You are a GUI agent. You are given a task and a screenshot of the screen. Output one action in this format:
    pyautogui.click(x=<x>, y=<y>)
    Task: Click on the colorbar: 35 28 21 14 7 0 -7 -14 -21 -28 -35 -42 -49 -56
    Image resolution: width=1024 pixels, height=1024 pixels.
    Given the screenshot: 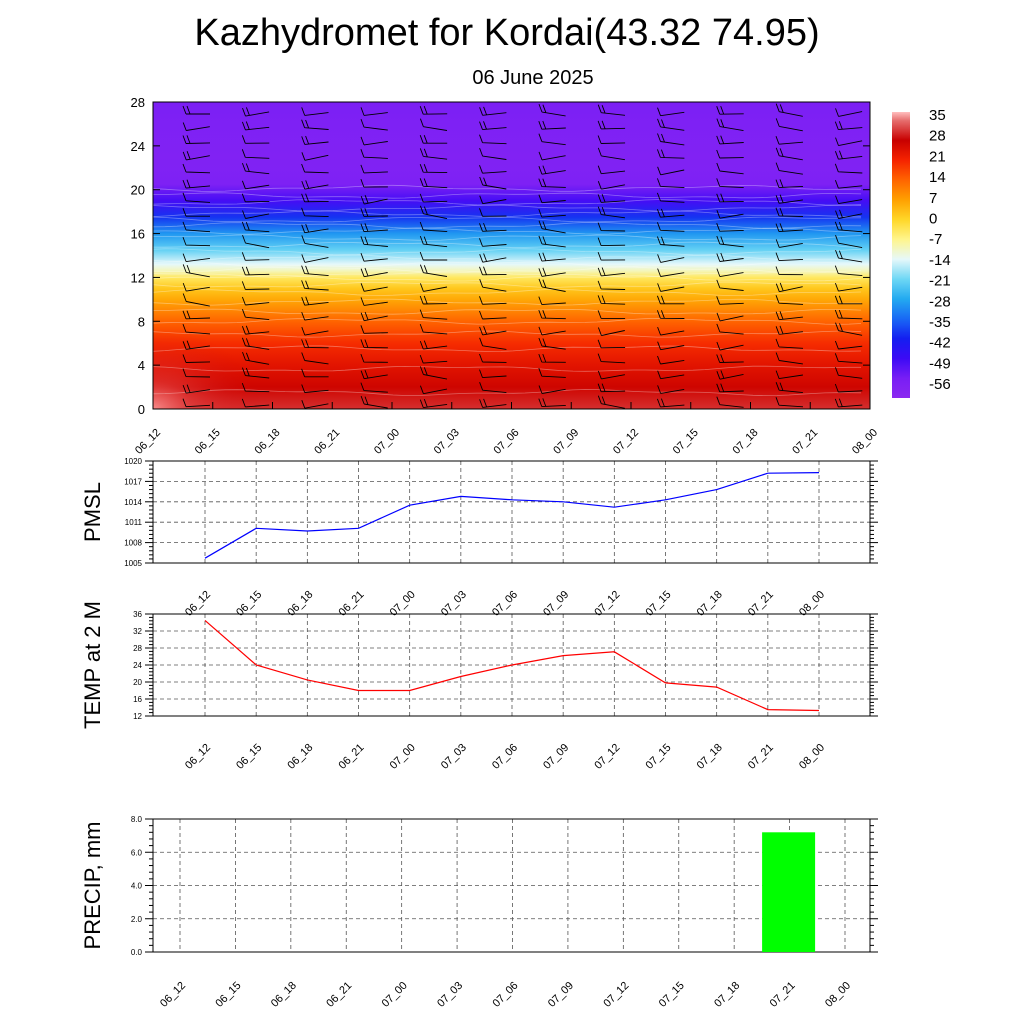 What is the action you would take?
    pyautogui.click(x=921, y=252)
    